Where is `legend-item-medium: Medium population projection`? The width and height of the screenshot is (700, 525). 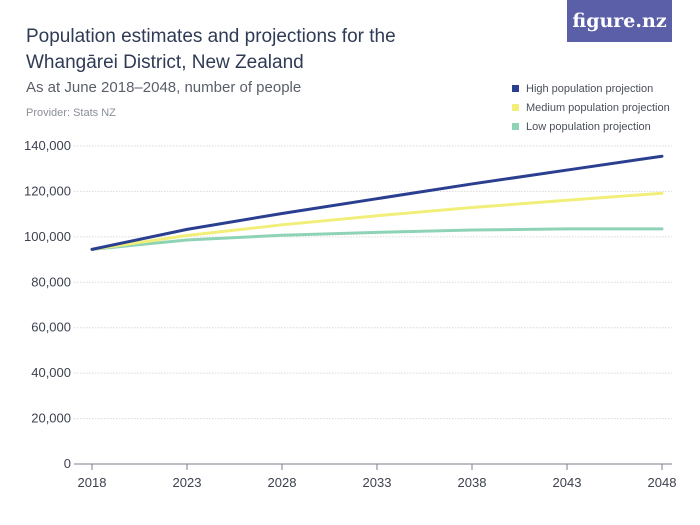
legend-item-medium: Medium population projection is located at coordinates (591, 107).